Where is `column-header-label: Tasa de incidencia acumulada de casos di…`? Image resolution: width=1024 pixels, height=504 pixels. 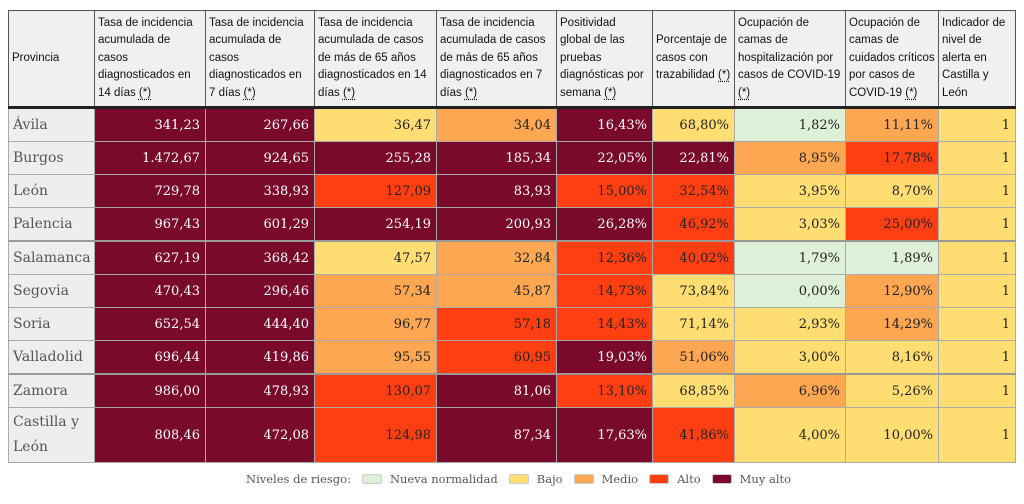
column-header-label: Tasa de incidencia acumulada de casos di… is located at coordinates (145, 57).